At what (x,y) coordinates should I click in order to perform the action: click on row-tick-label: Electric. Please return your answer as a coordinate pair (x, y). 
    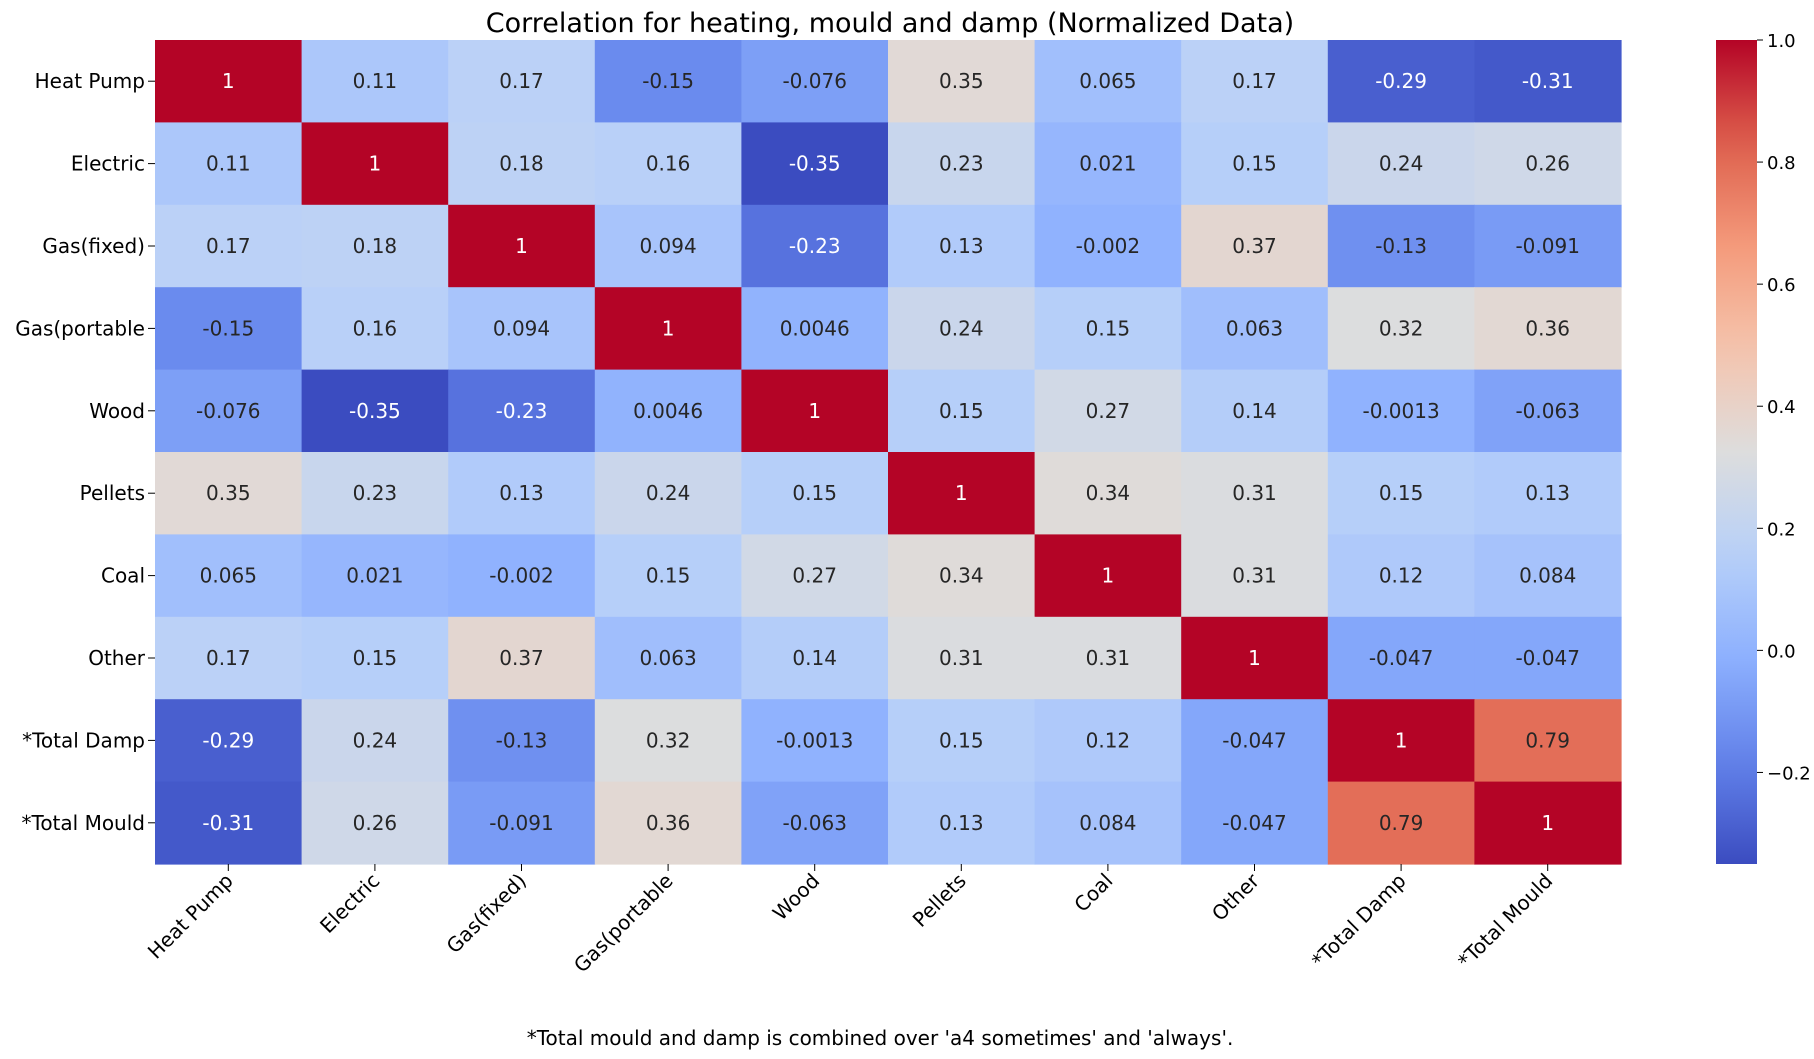
    Looking at the image, I should click on (108, 164).